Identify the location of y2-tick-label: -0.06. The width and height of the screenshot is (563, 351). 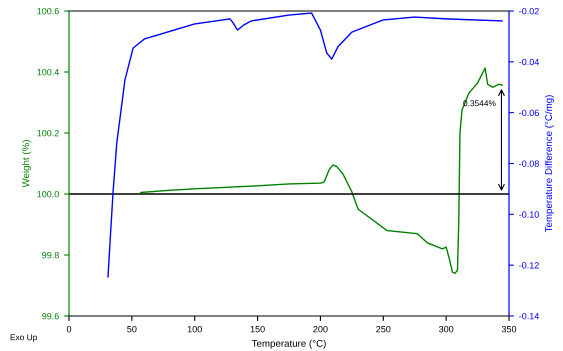
(529, 113).